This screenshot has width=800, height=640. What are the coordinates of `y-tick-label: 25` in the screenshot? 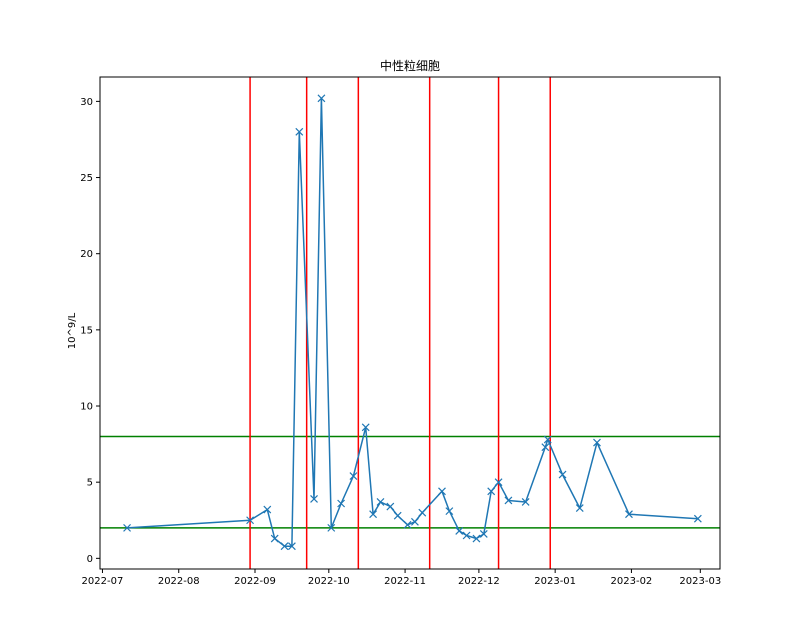 It's located at (86, 178).